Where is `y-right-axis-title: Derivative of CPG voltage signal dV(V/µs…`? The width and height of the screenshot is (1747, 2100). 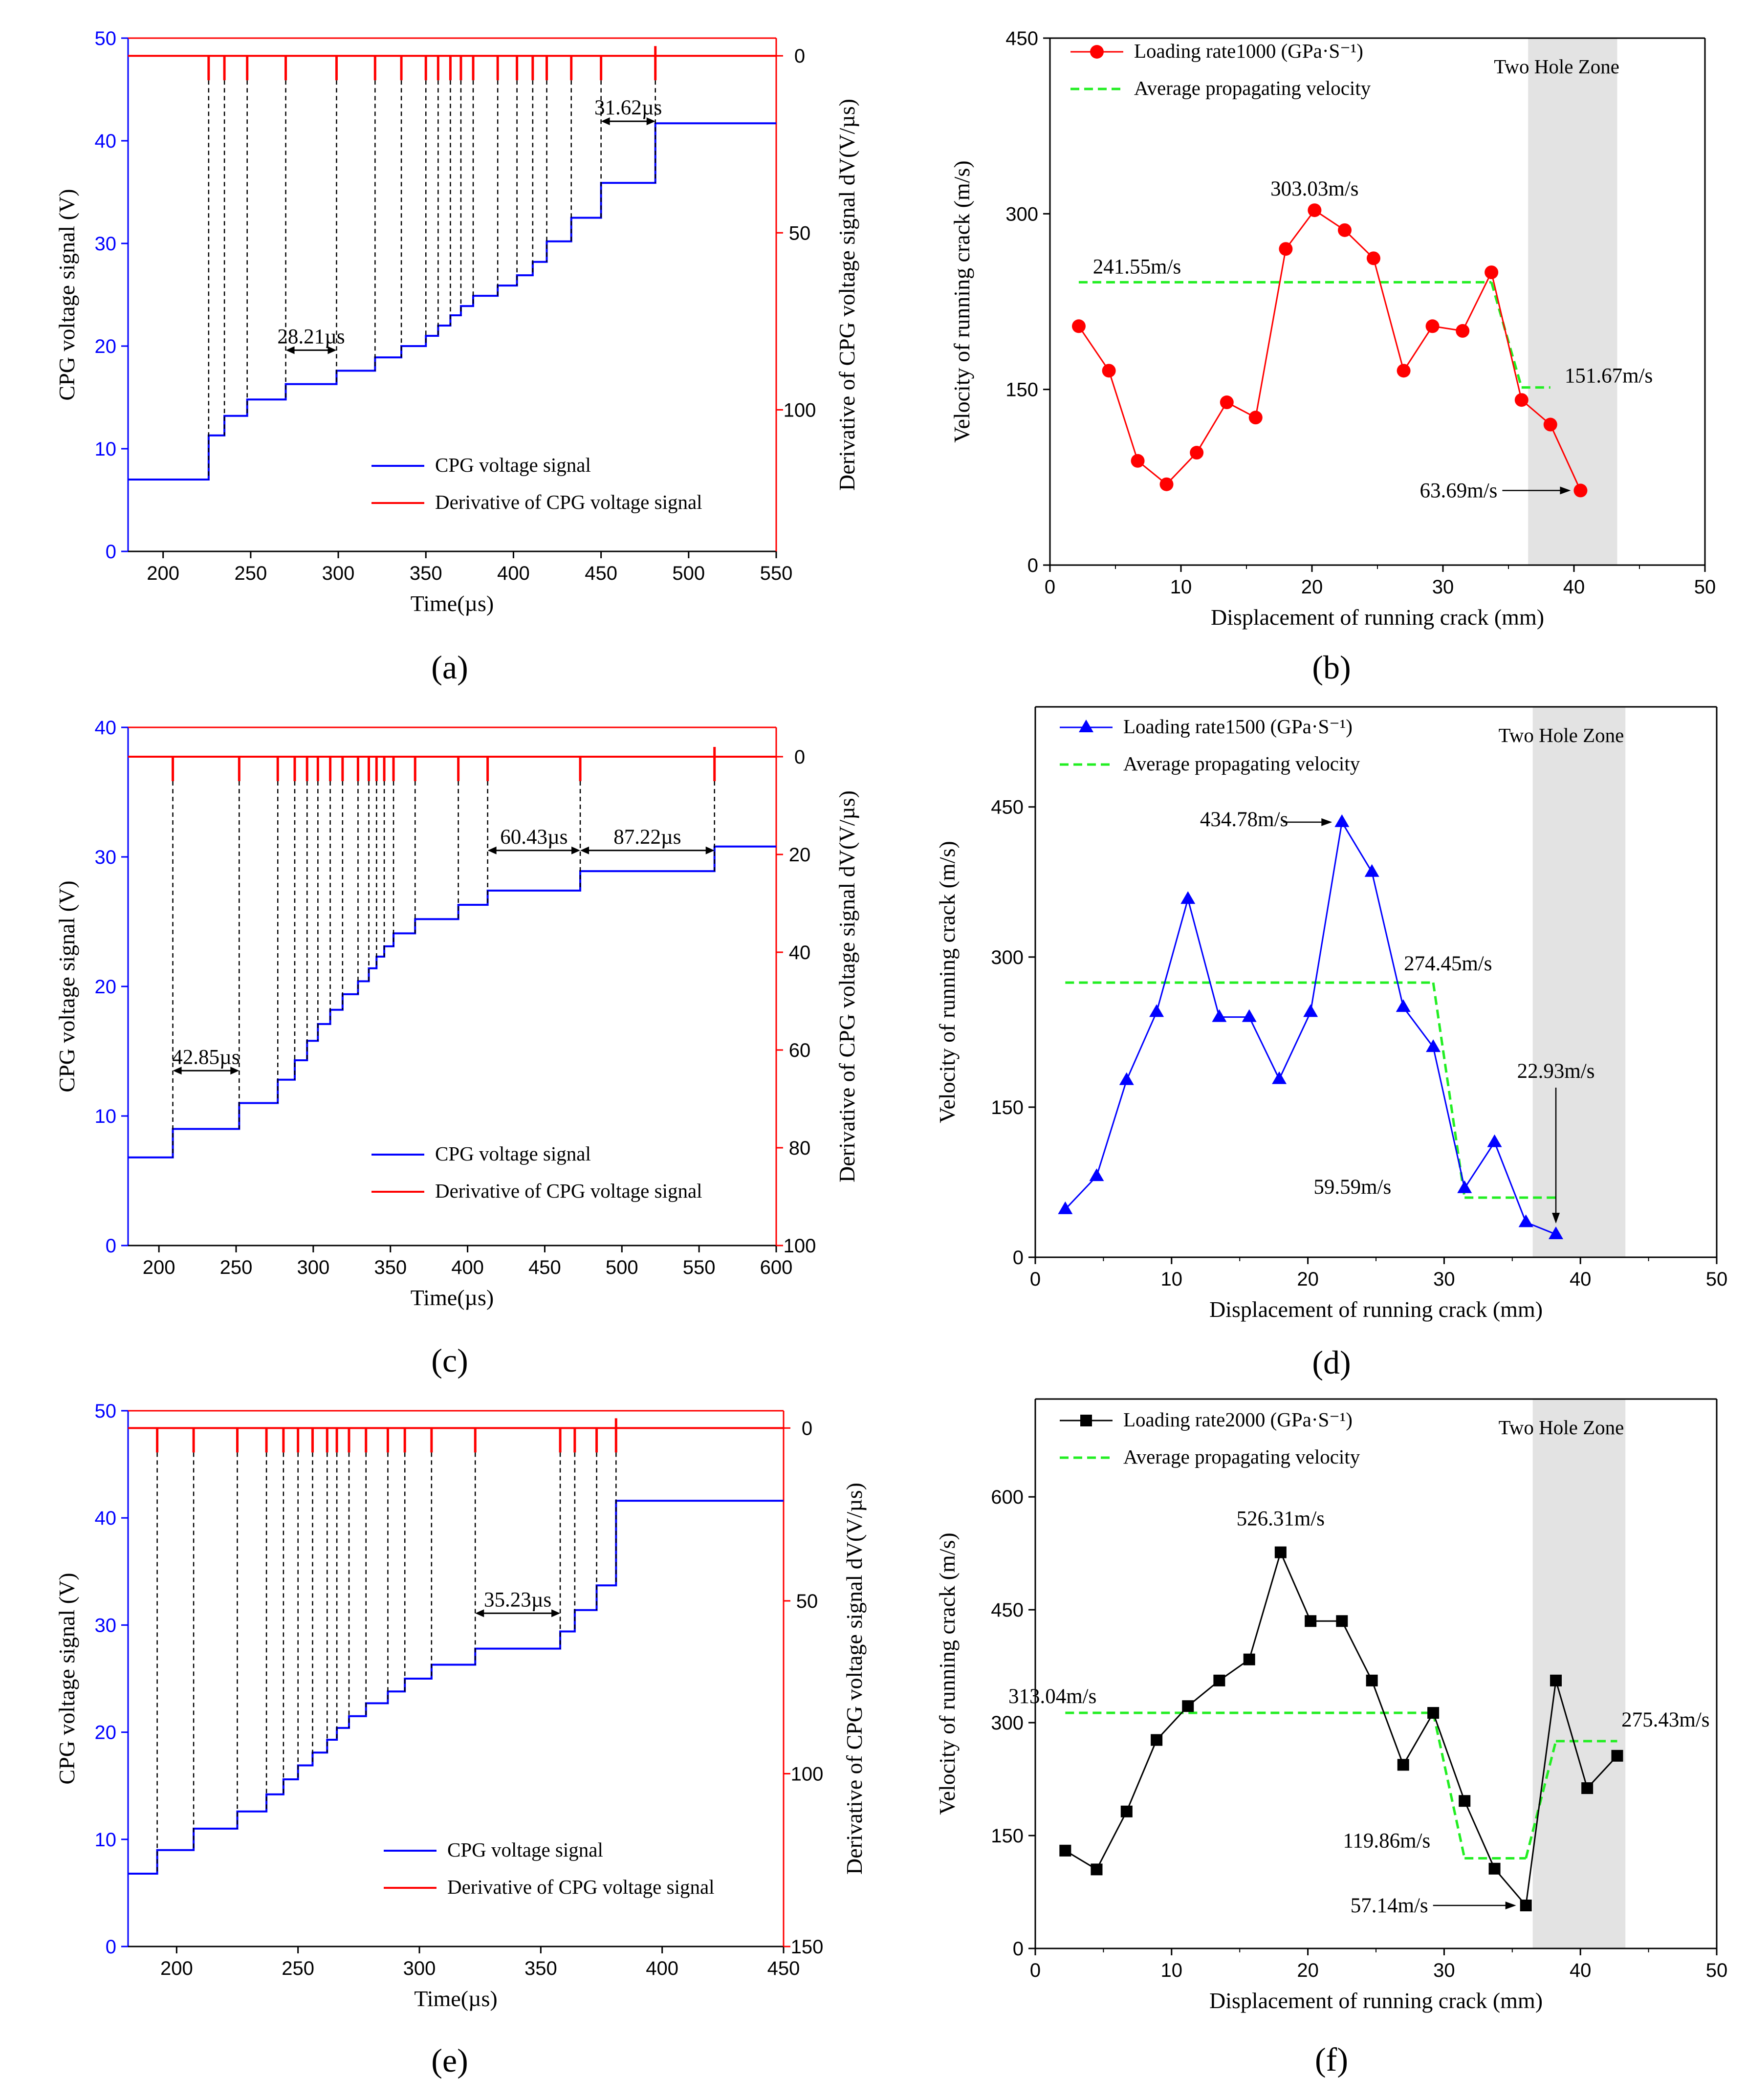
y-right-axis-title: Derivative of CPG voltage signal dV(V/µs… is located at coordinates (846, 295).